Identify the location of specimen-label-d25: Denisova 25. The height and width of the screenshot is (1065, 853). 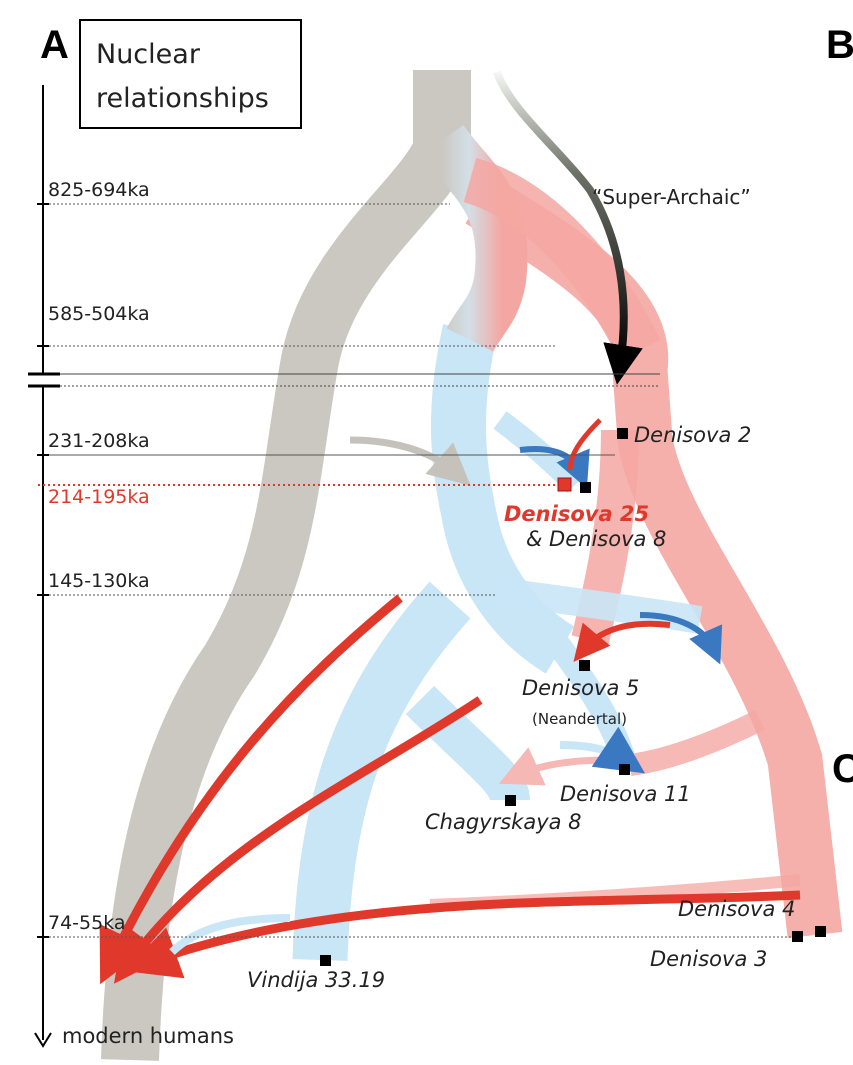
(576, 514).